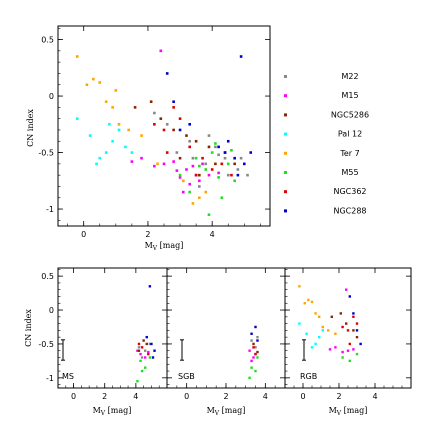  What do you see at coordinates (225, 396) in the screenshot?
I see `x-tick-label: 2` at bounding box center [225, 396].